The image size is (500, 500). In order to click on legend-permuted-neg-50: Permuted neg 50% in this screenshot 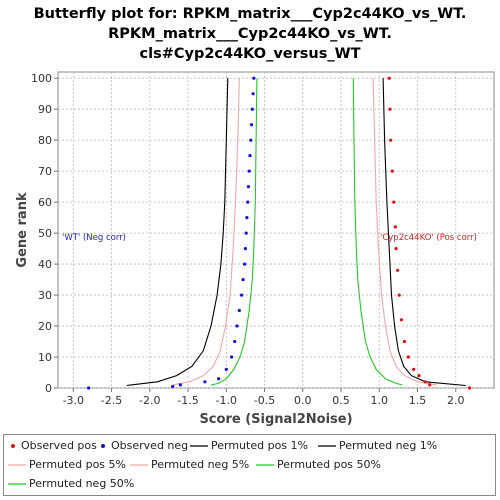, I will do `click(71, 483)`.